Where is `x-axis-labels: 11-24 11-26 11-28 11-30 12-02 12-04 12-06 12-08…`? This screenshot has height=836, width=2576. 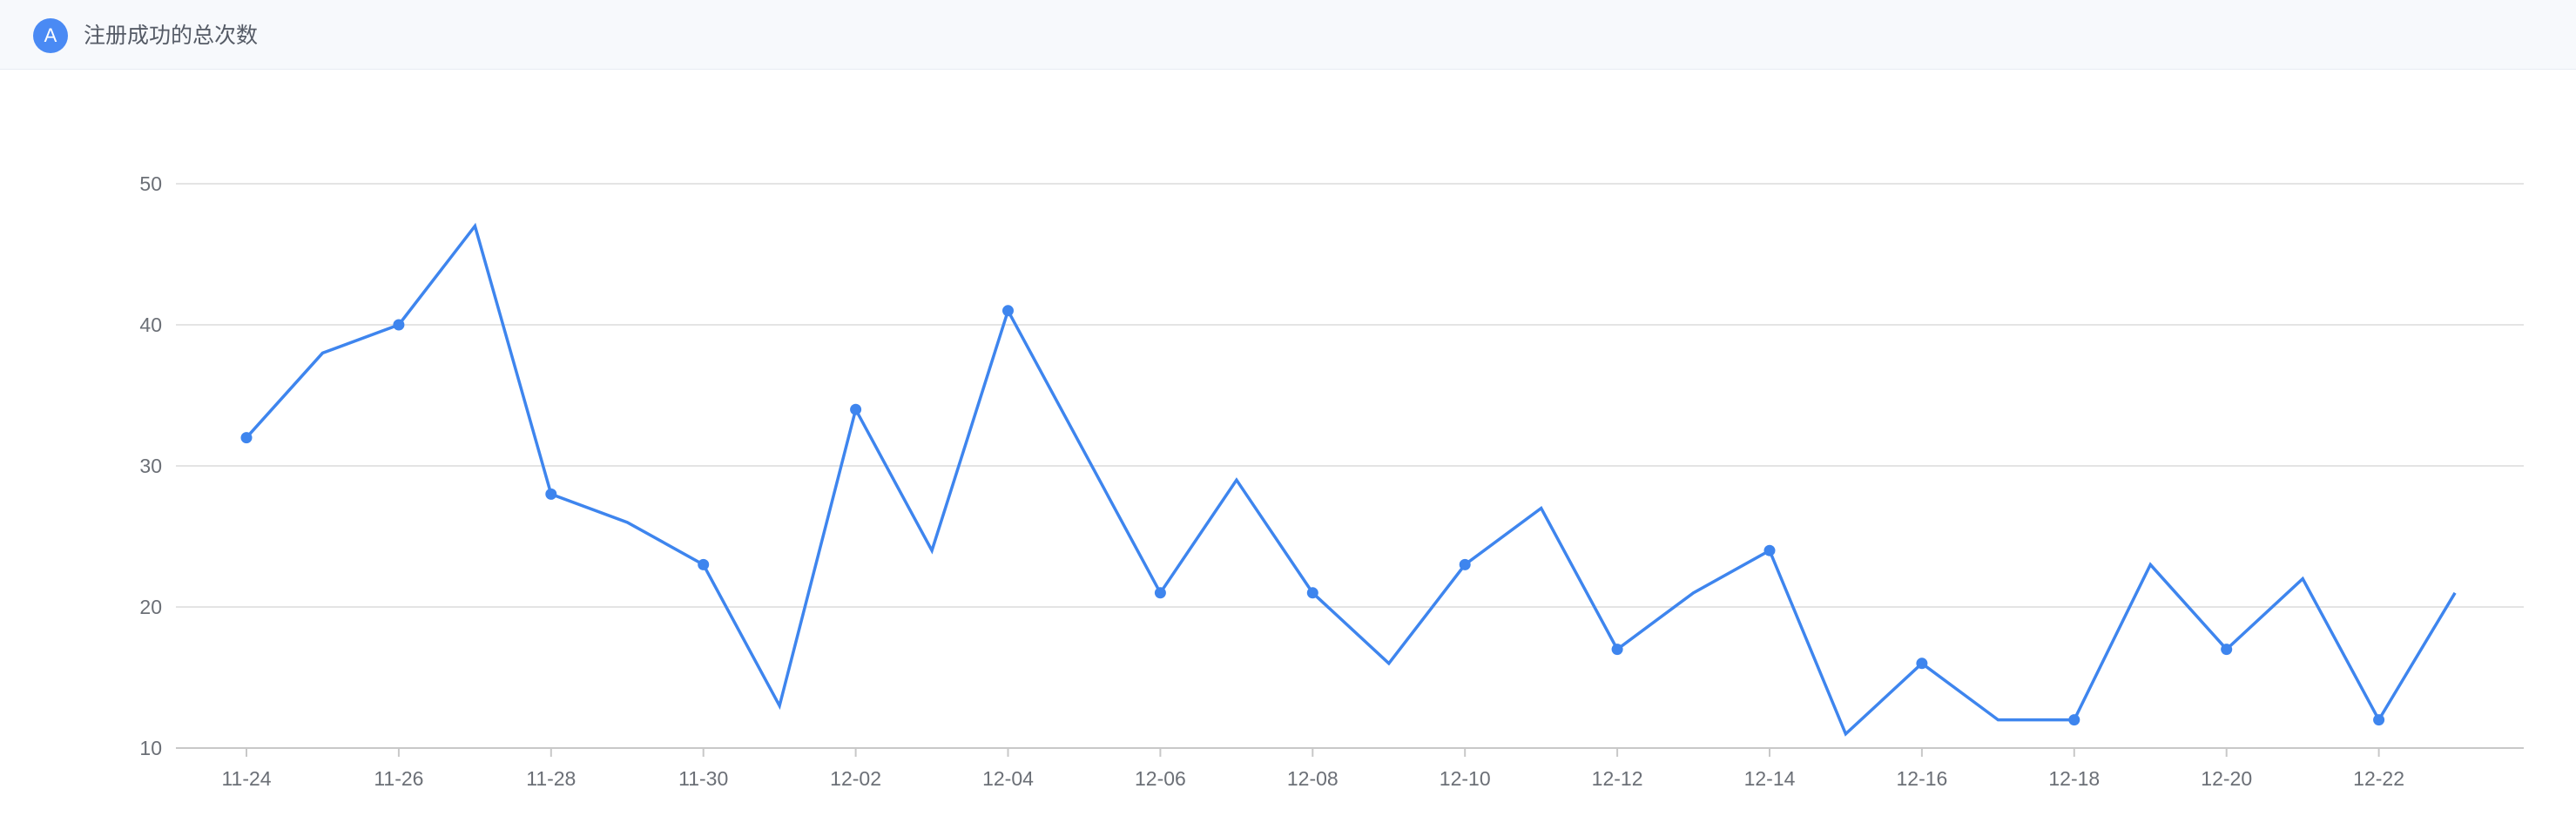
x-axis-labels: 11-24 11-26 11-28 11-30 12-02 12-04 12-06 12-08… is located at coordinates (1313, 778).